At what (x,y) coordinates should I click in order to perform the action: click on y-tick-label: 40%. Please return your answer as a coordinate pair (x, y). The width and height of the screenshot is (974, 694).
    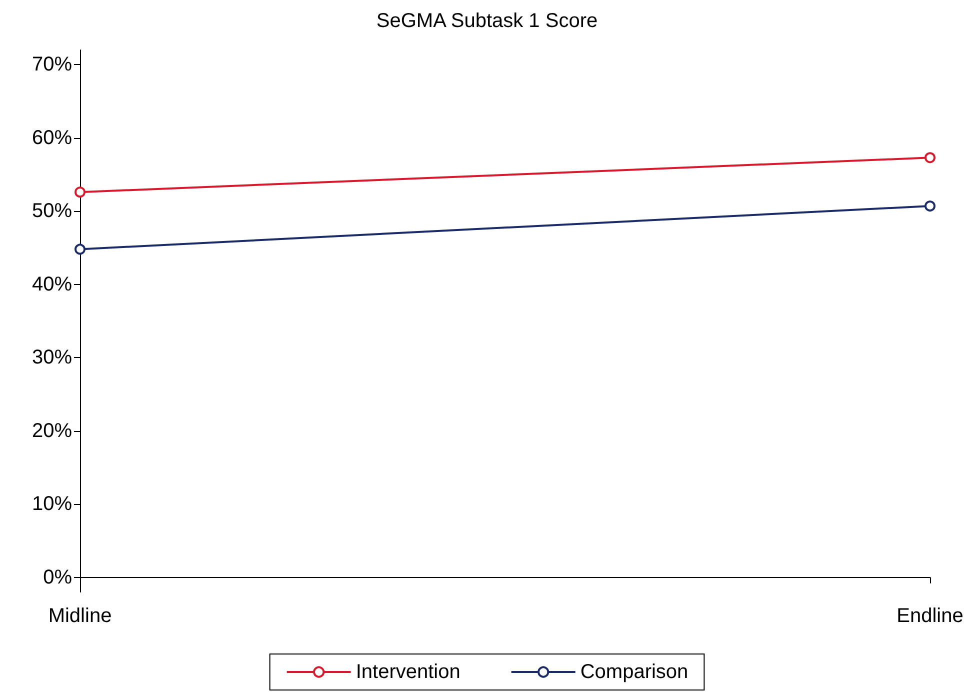
    Looking at the image, I should click on (52, 284).